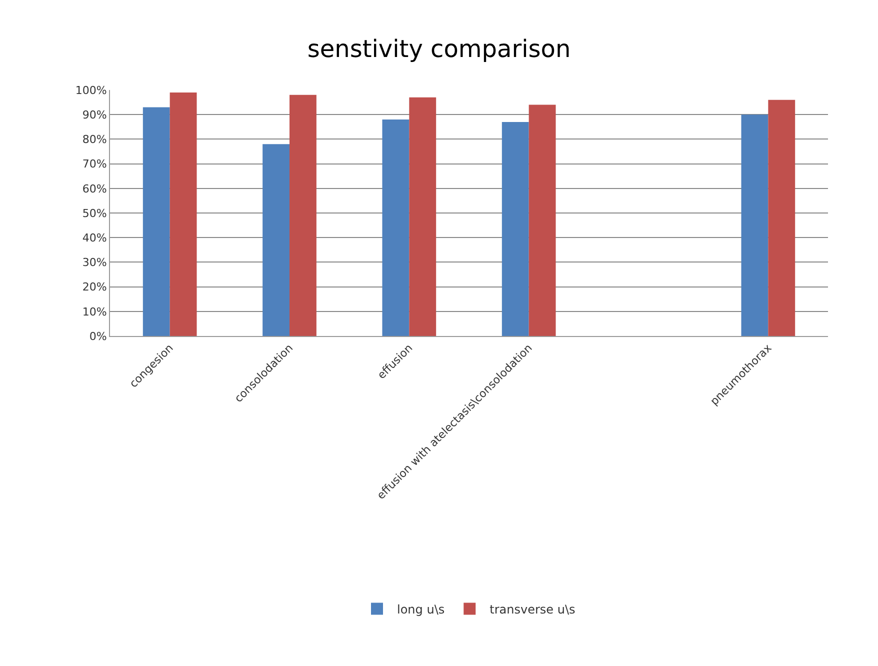 This screenshot has height=666, width=878. I want to click on y-tick-label: 20%, so click(94, 287).